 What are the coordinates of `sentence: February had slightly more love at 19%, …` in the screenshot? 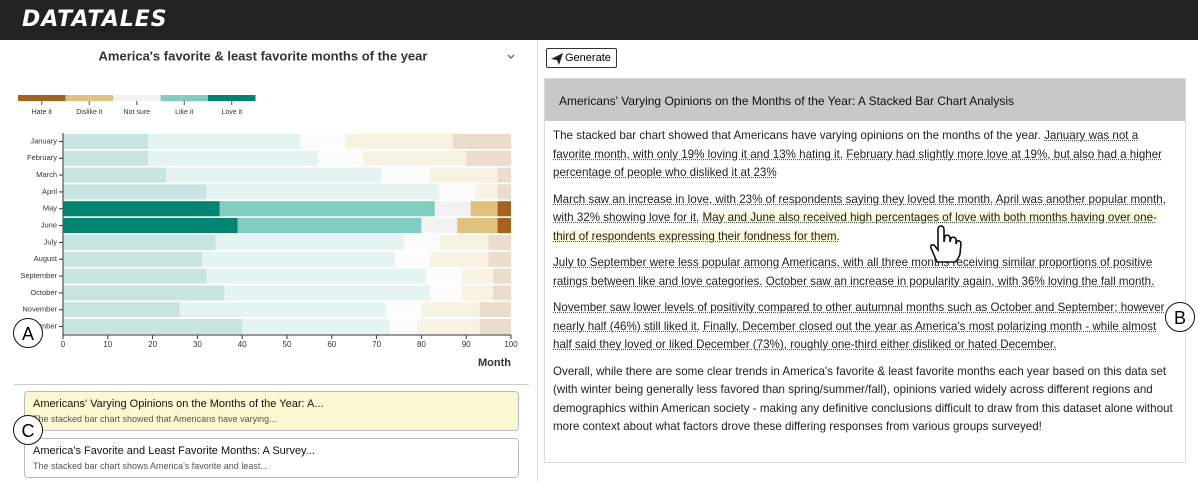 It's located at (858, 163).